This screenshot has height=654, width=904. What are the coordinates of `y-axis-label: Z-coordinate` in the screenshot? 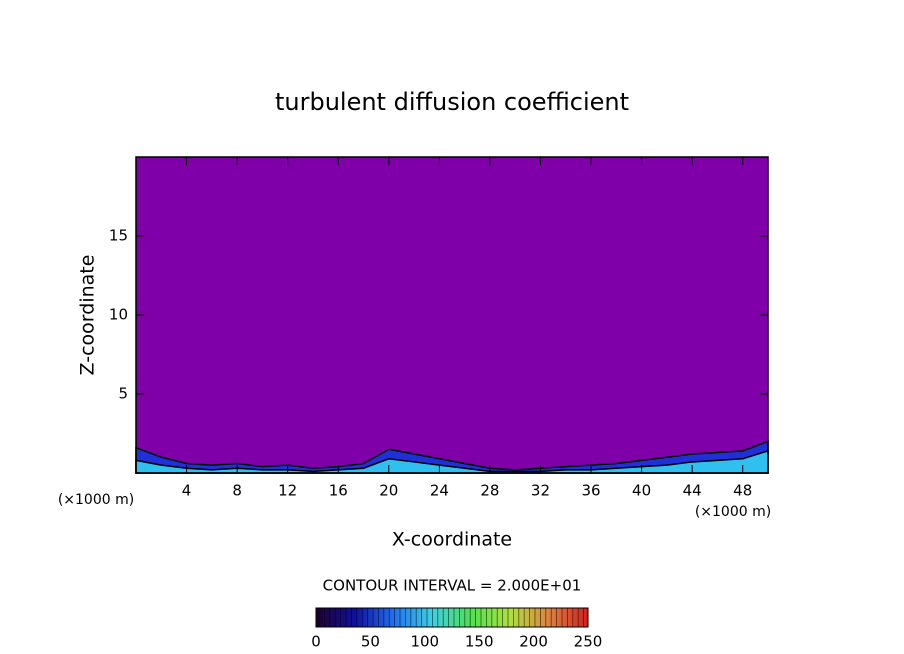 It's located at (88, 315).